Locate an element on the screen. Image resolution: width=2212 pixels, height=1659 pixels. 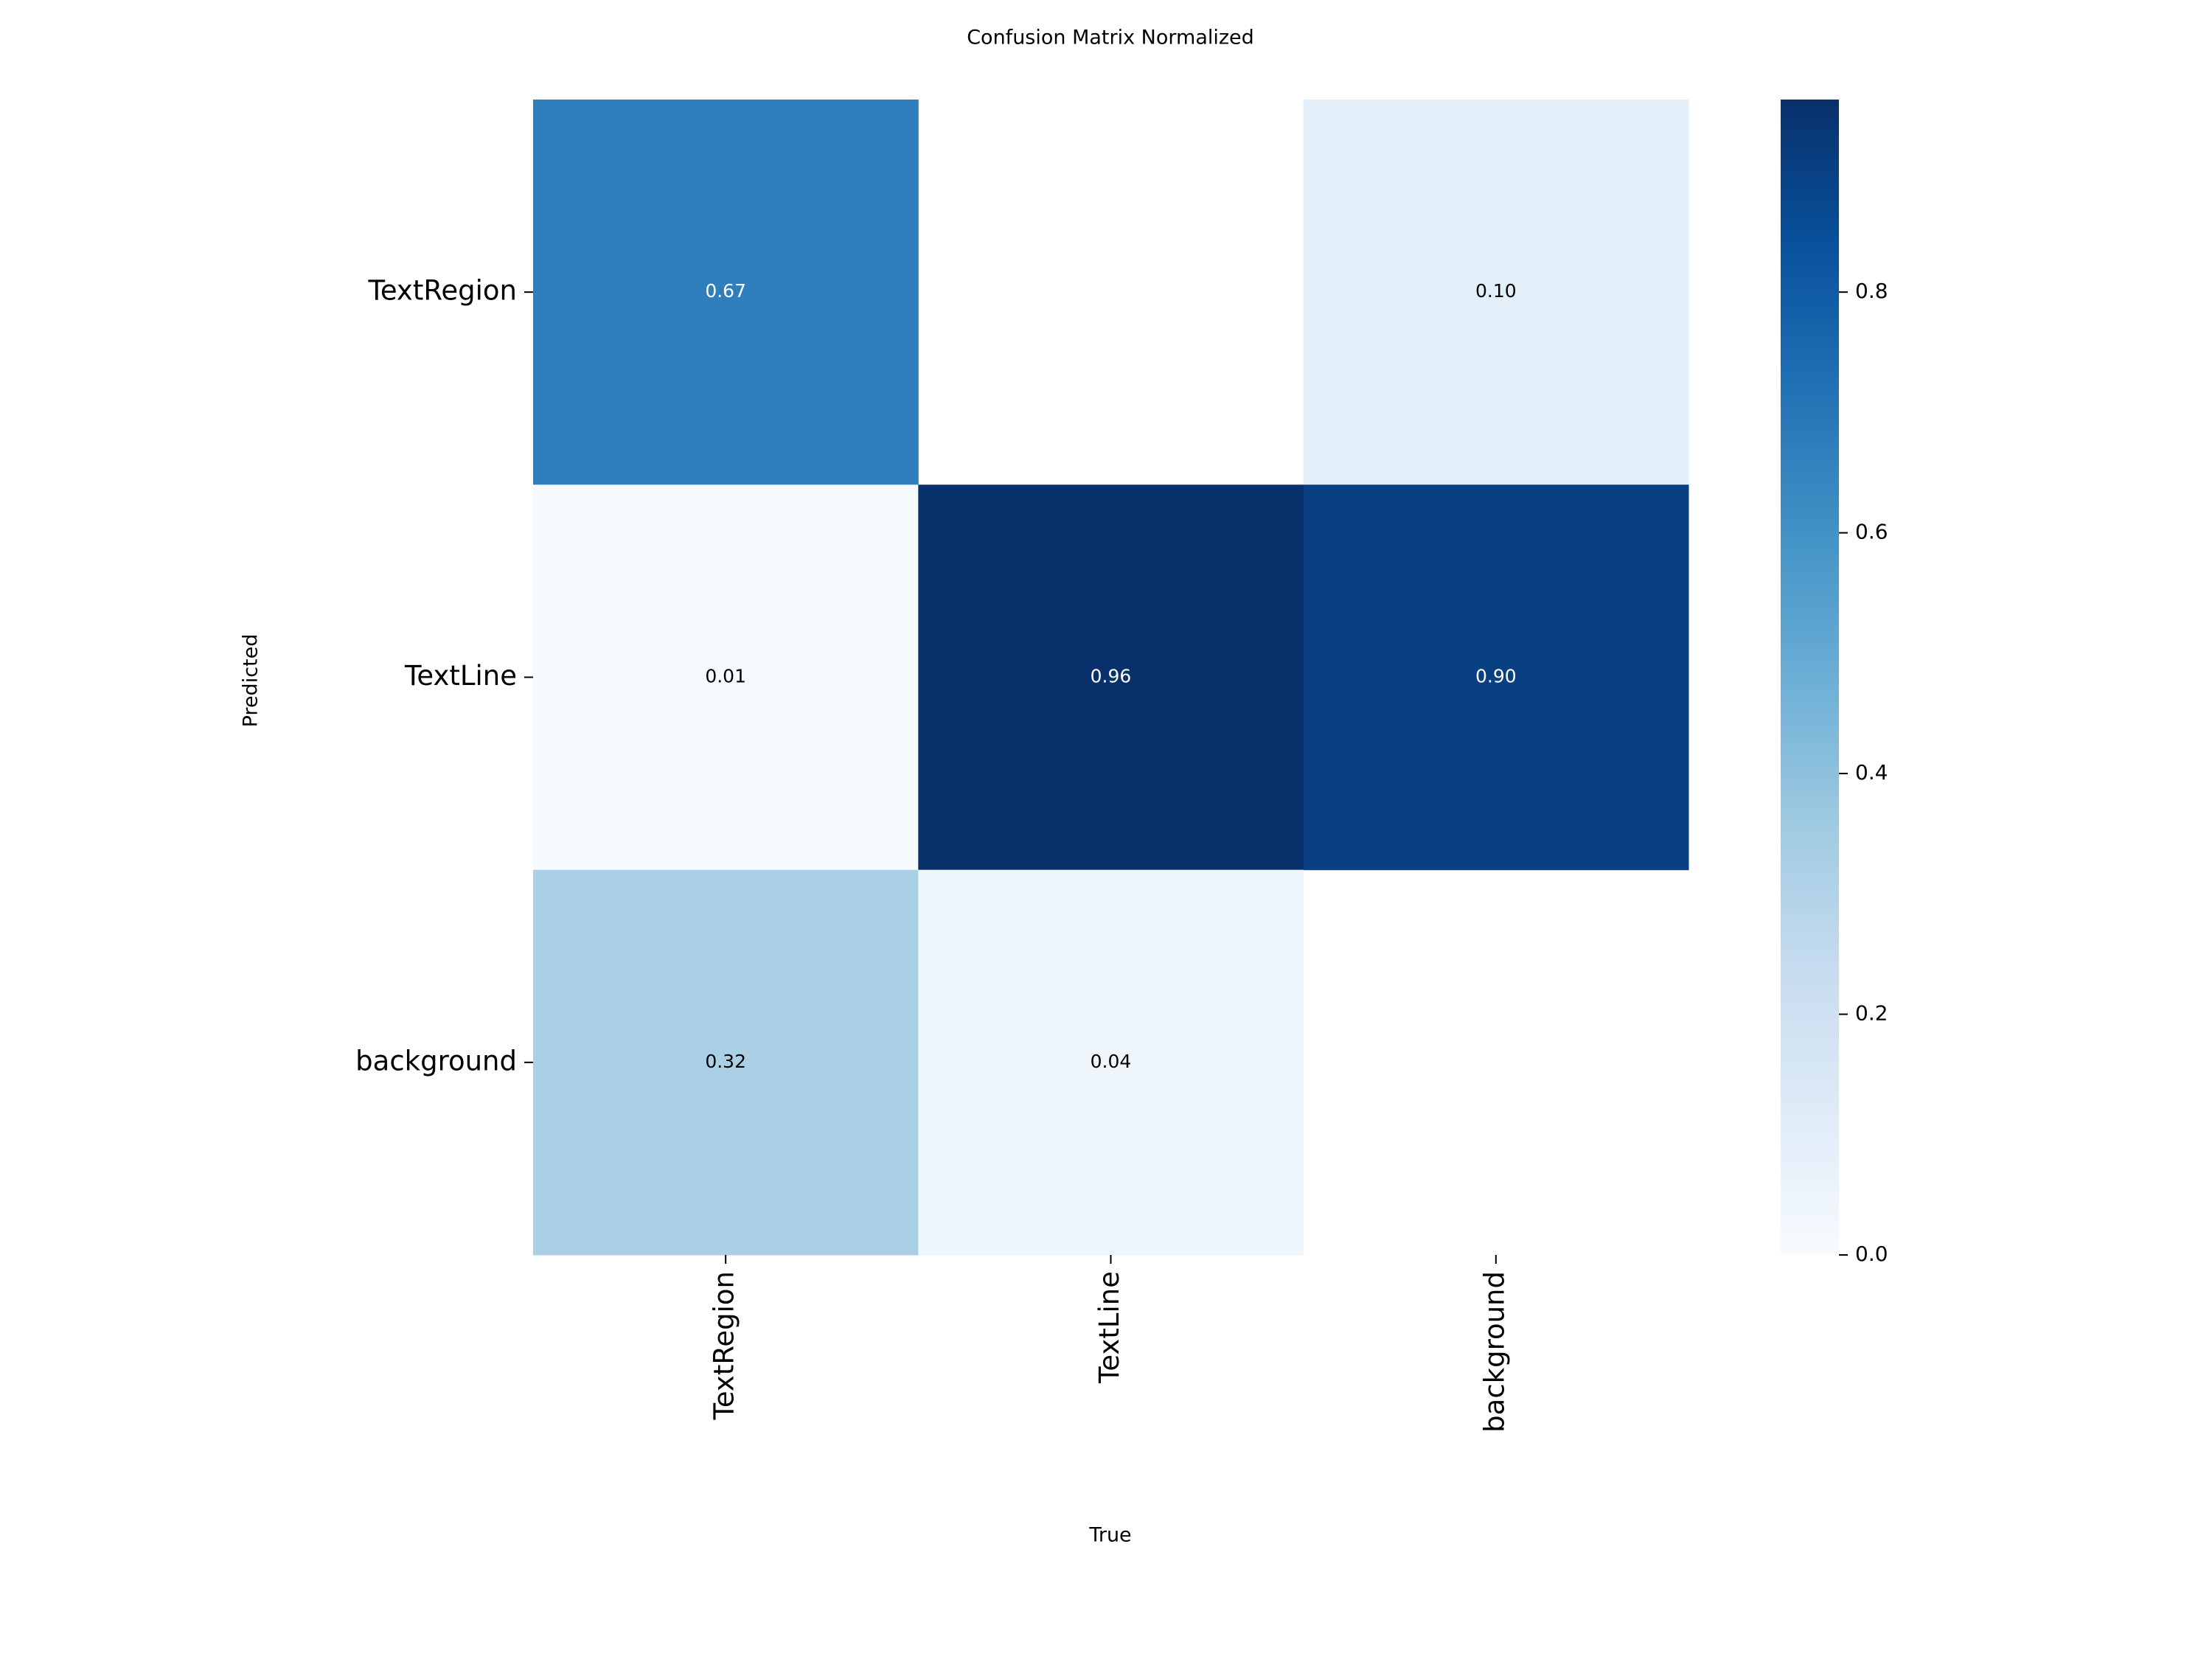
colorbar is located at coordinates (1810, 677).